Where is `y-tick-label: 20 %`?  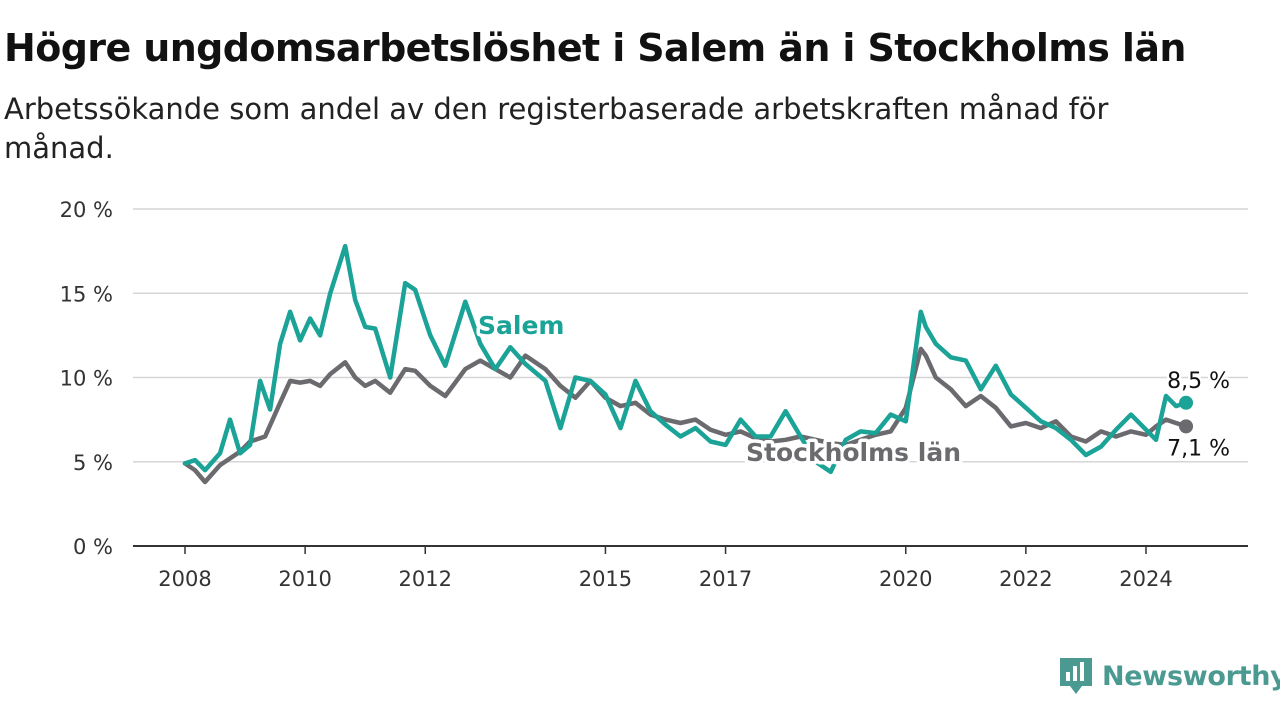 y-tick-label: 20 % is located at coordinates (86, 210).